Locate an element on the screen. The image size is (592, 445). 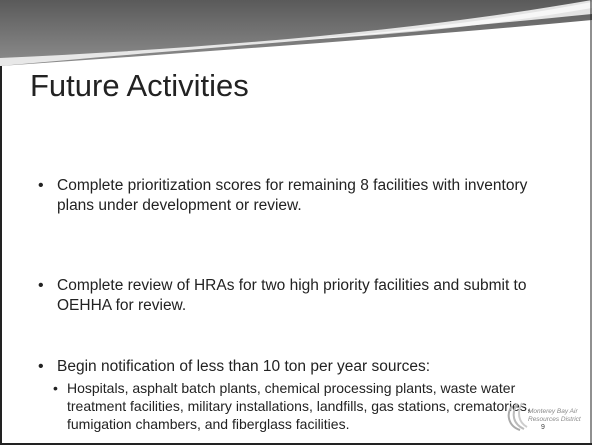
slide-title: Future Activities is located at coordinates (139, 85).